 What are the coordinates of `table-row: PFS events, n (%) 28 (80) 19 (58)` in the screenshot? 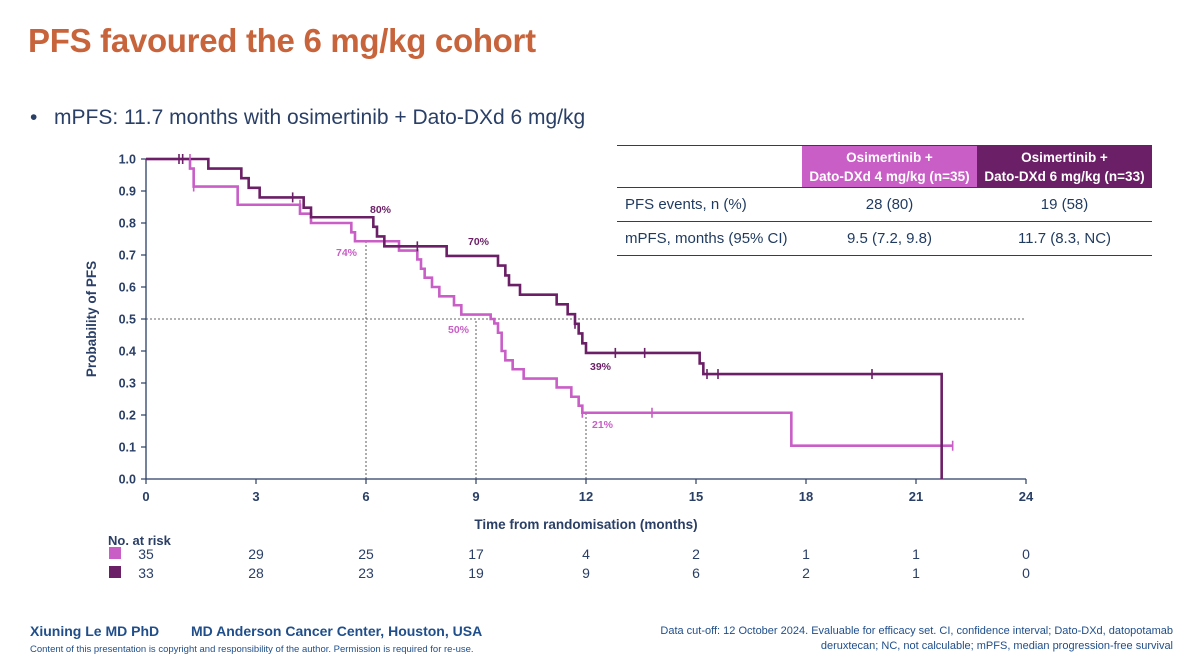 It's located at (884, 204).